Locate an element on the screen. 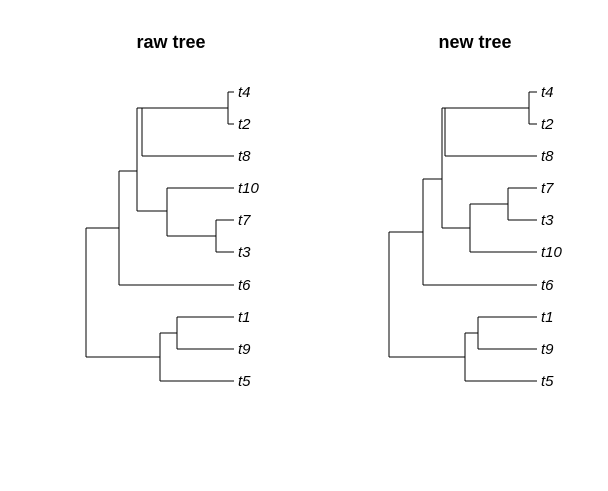  panel-title: new tree is located at coordinates (474, 42).